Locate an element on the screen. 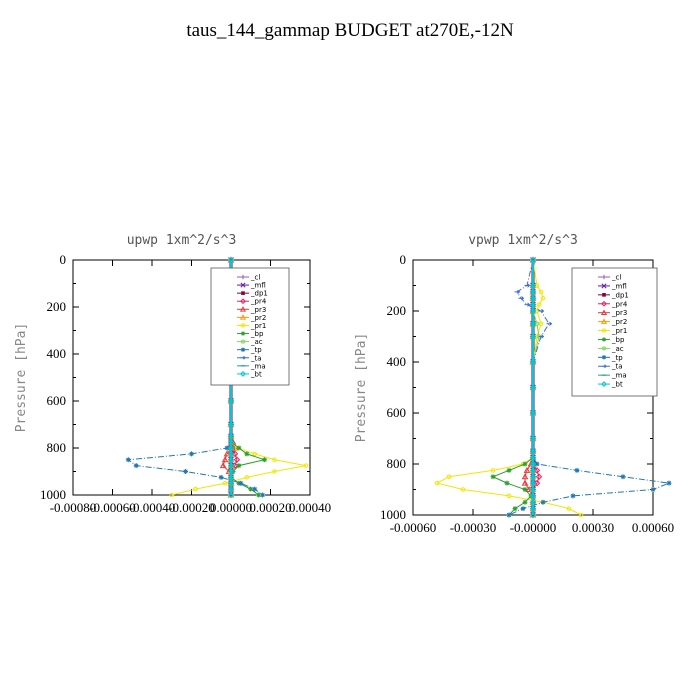 Image resolution: width=700 pixels, height=700 pixels. legend-label: _pr3 is located at coordinates (258, 310).